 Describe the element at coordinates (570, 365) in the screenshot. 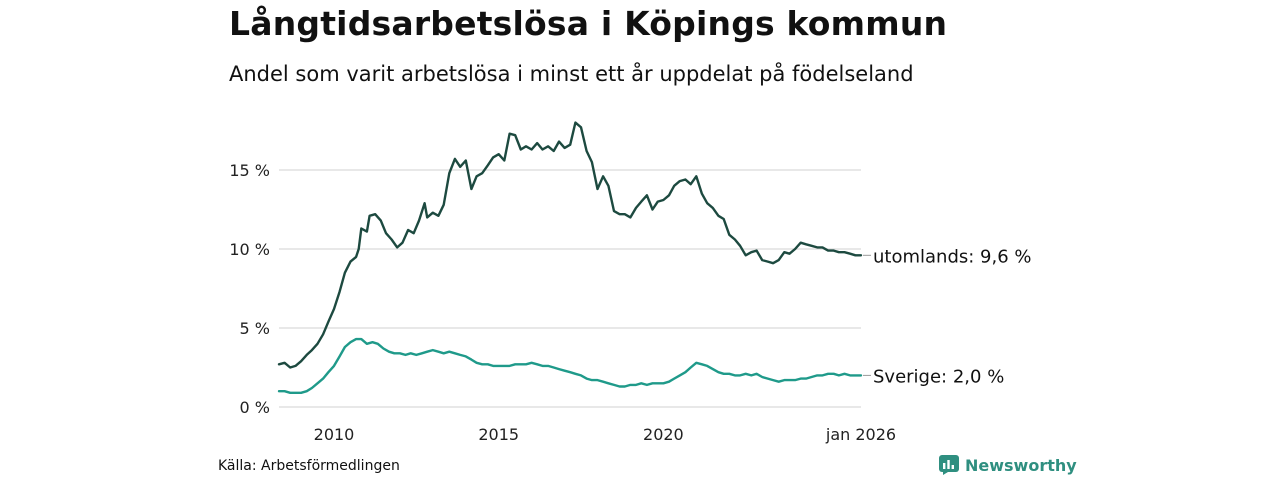

I see `series-line-sverige` at that location.